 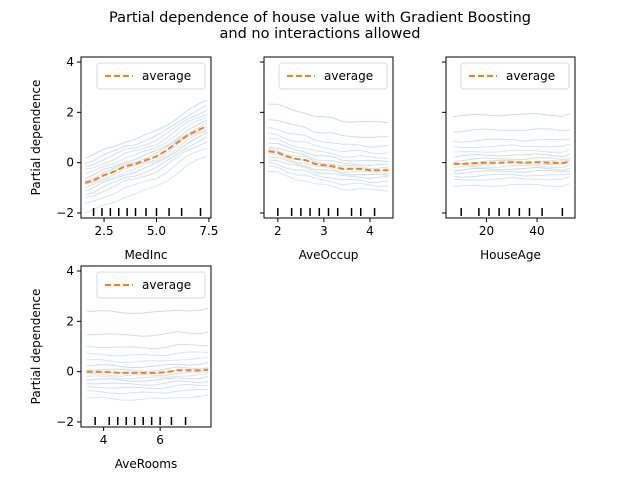 I want to click on panel-houseage: 20 40 HouseAge average, so click(x=509, y=159).